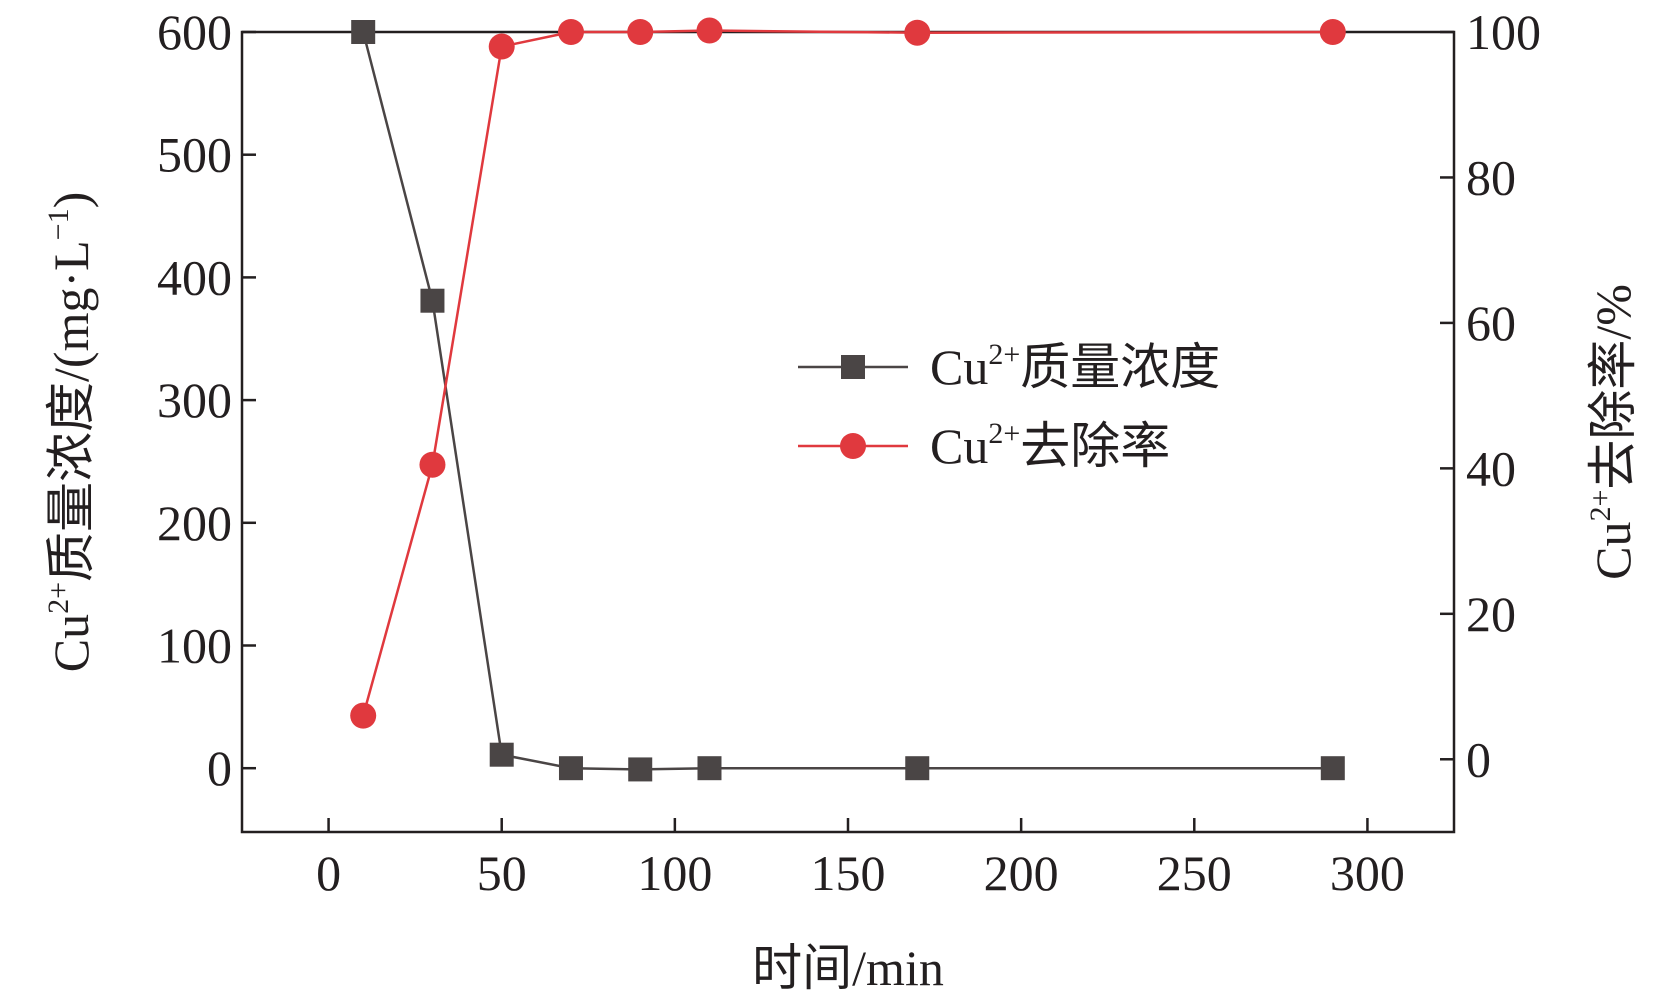  Describe the element at coordinates (853, 446) in the screenshot. I see `legend-marker-circle` at that location.